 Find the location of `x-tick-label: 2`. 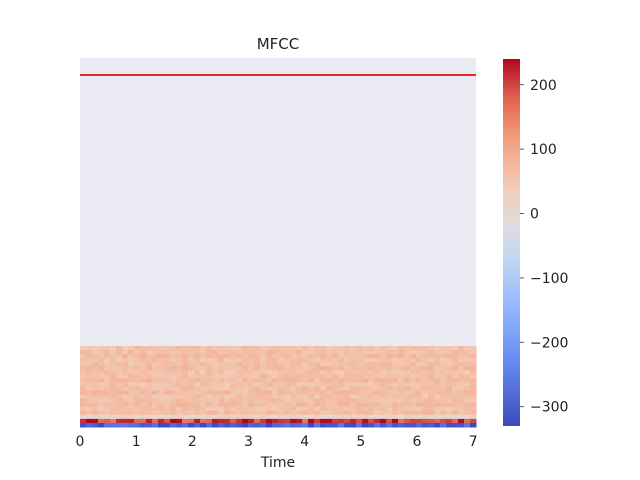

x-tick-label: 2 is located at coordinates (192, 442).